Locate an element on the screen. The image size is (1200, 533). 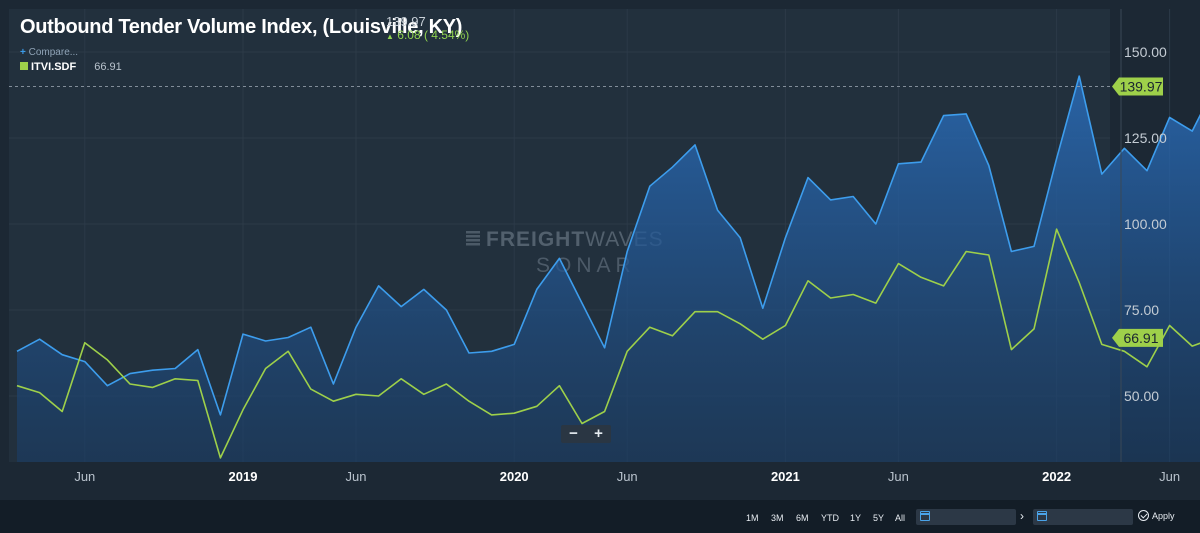
y-tick-label: 50.00 is located at coordinates (1141, 396).